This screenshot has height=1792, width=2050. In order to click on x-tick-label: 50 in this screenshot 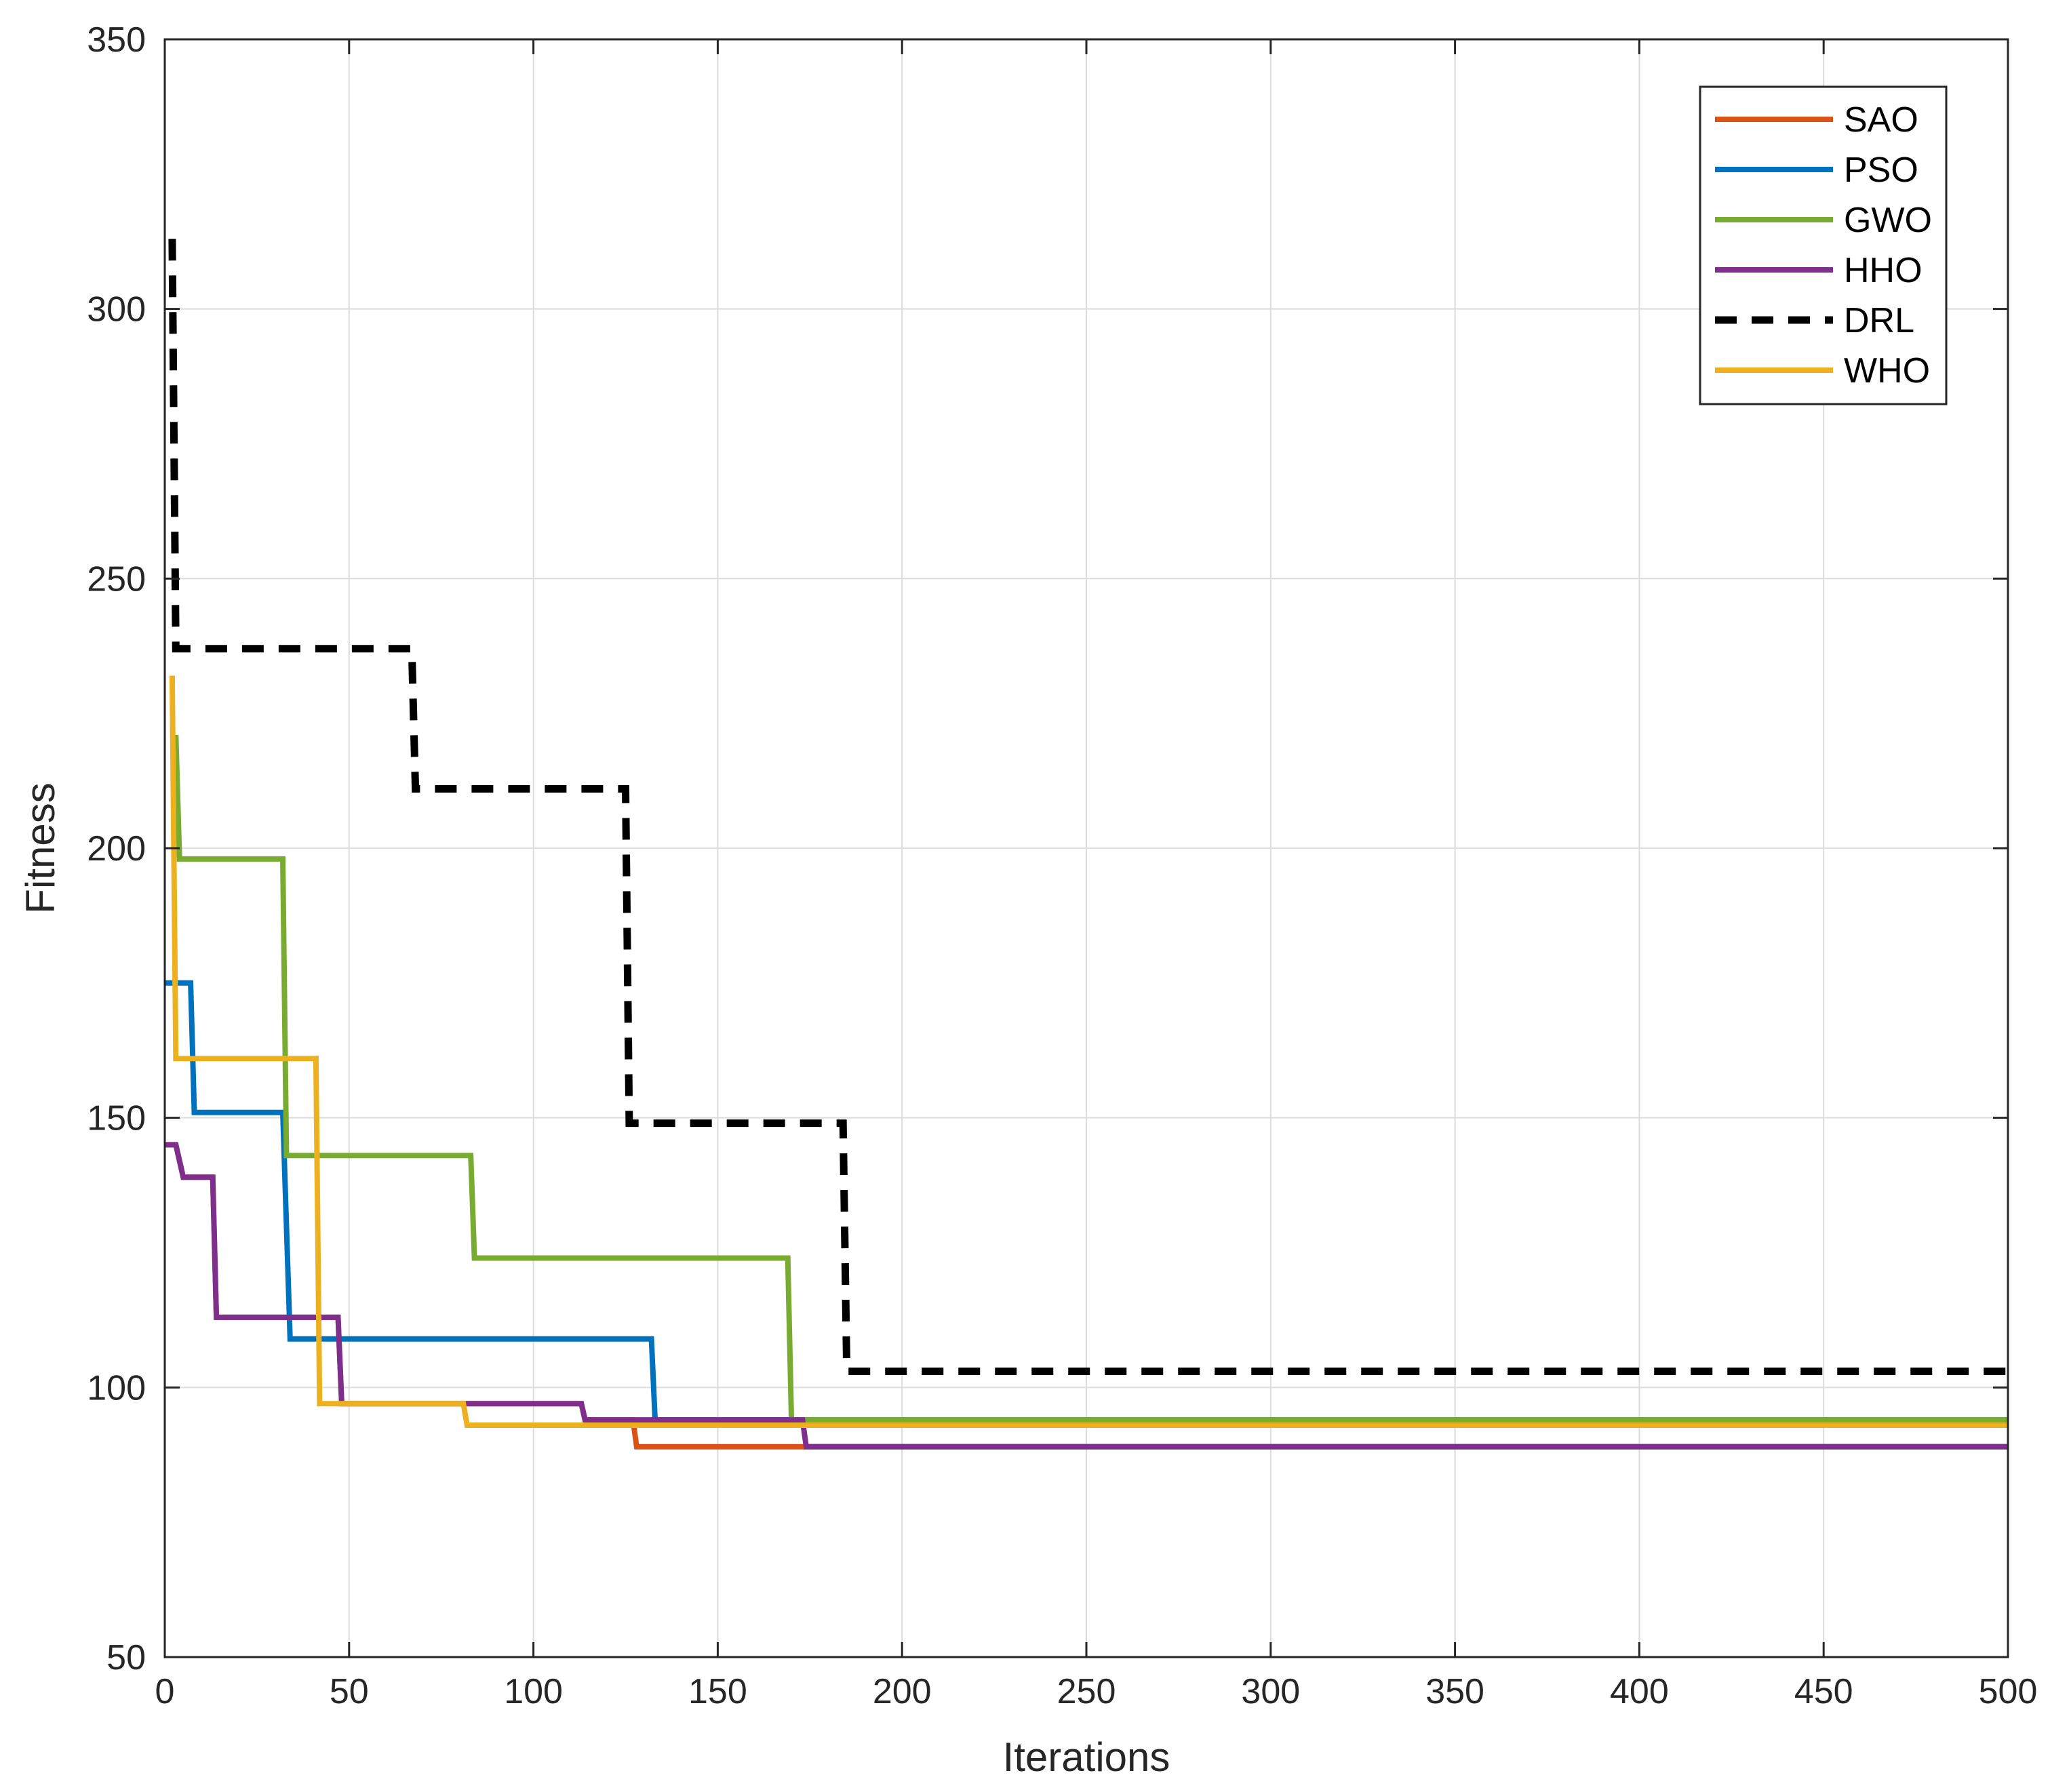, I will do `click(349, 1691)`.